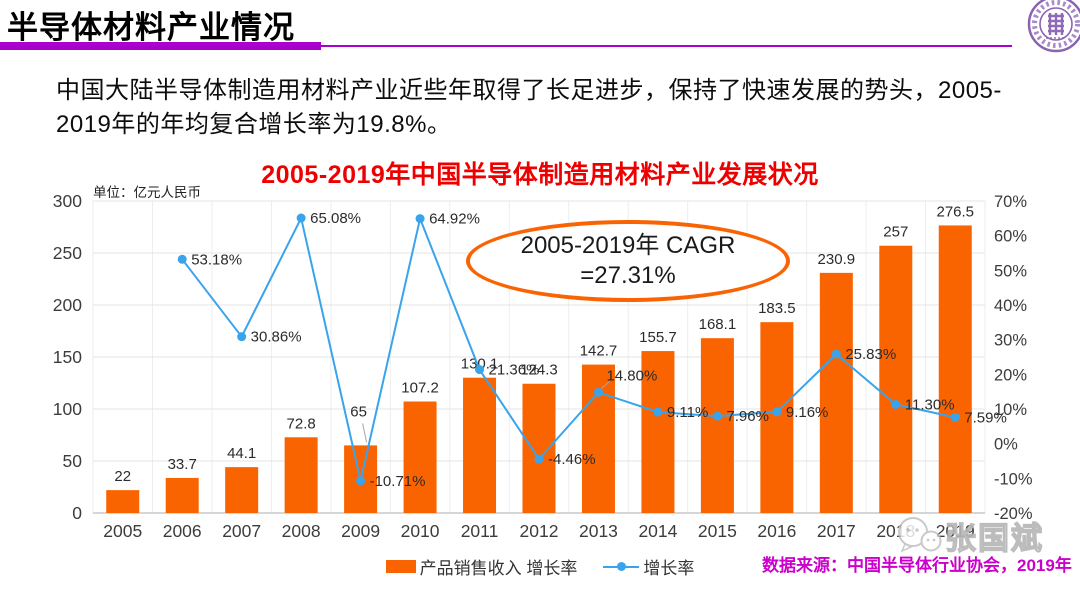 This screenshot has height=591, width=1080. What do you see at coordinates (628, 245) in the screenshot?
I see `cagr-line1: 2005-2019年 CAGR` at bounding box center [628, 245].